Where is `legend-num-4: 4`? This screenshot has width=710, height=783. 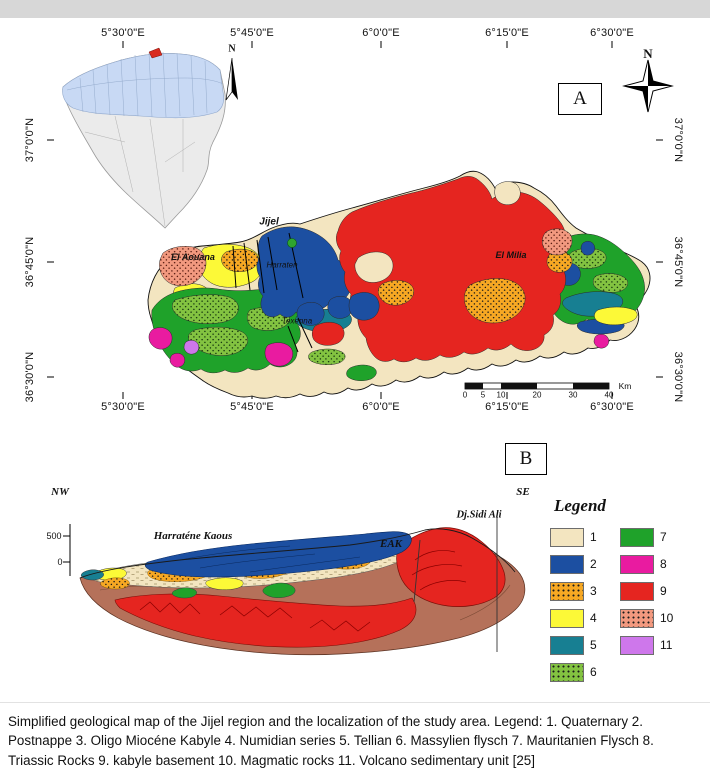 legend-num-4: 4 is located at coordinates (593, 618).